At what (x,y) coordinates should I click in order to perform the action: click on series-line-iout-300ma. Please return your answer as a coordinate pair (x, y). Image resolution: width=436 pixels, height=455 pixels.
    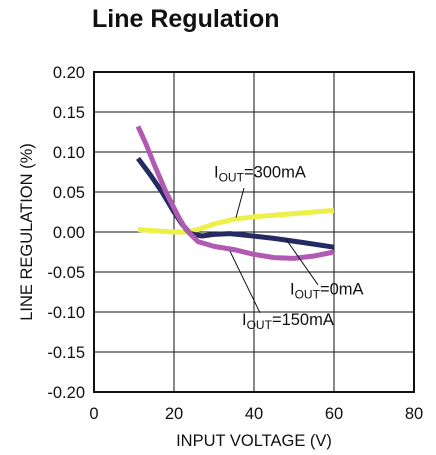
    Looking at the image, I should click on (236, 221).